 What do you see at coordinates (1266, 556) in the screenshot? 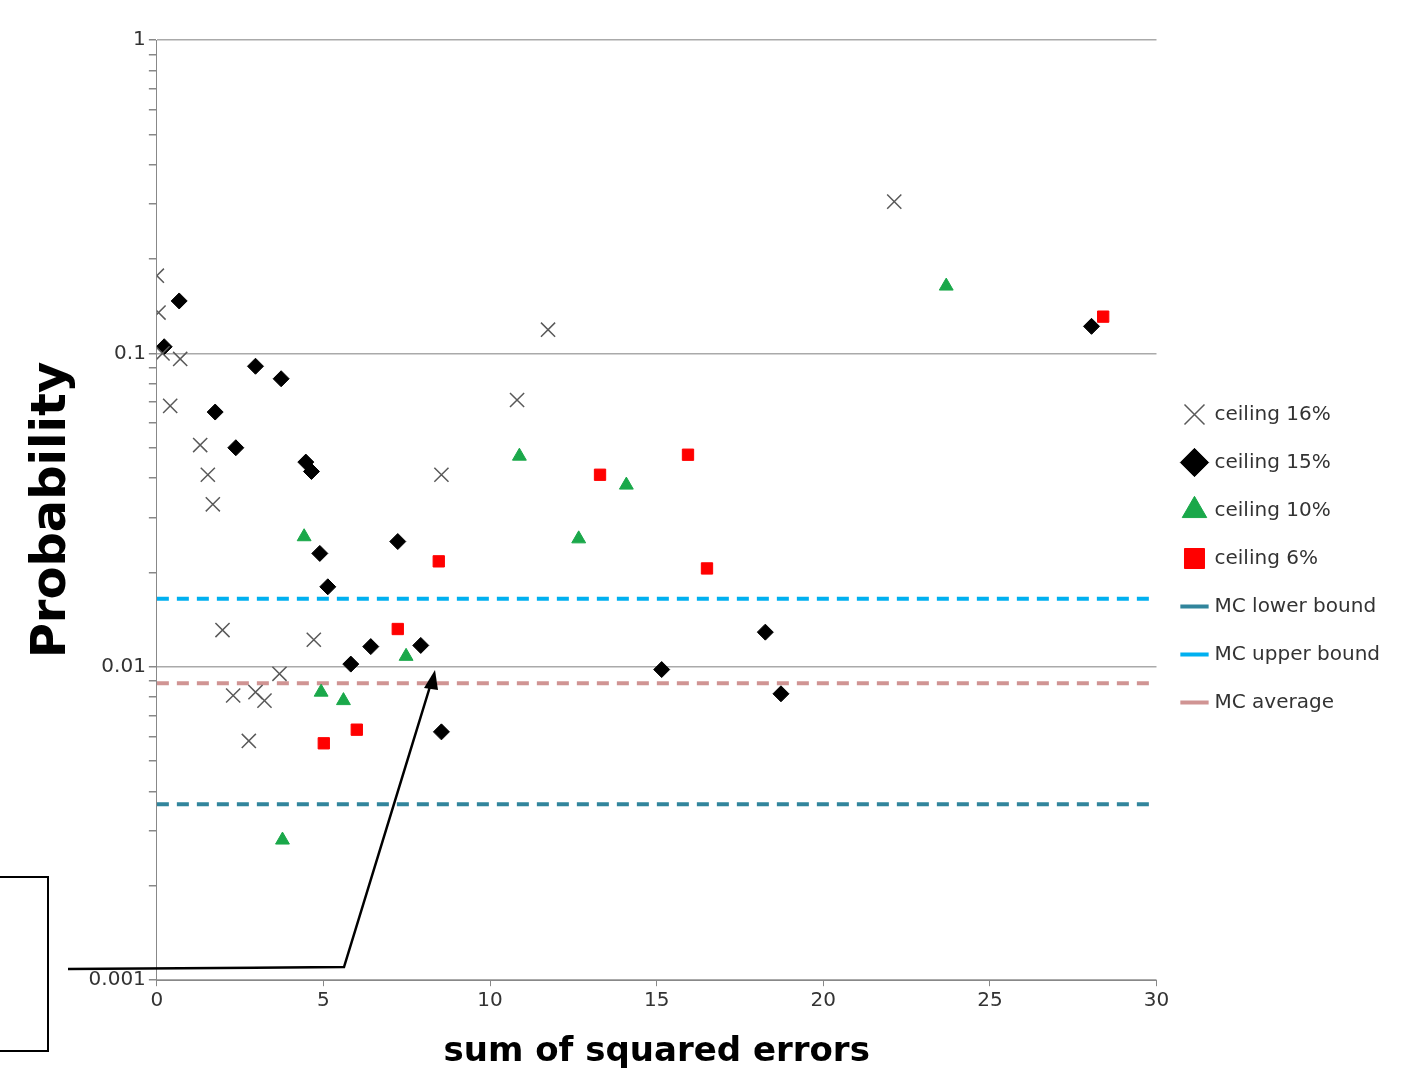
I see `legend-label: ceiling 6%` at bounding box center [1266, 556].